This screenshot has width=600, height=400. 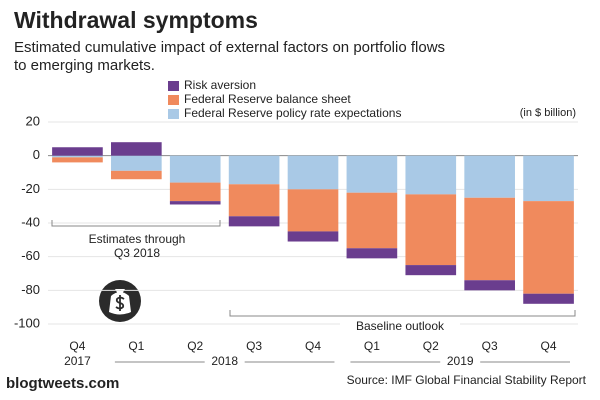 What do you see at coordinates (27, 322) in the screenshot?
I see `y-tick-label: -100` at bounding box center [27, 322].